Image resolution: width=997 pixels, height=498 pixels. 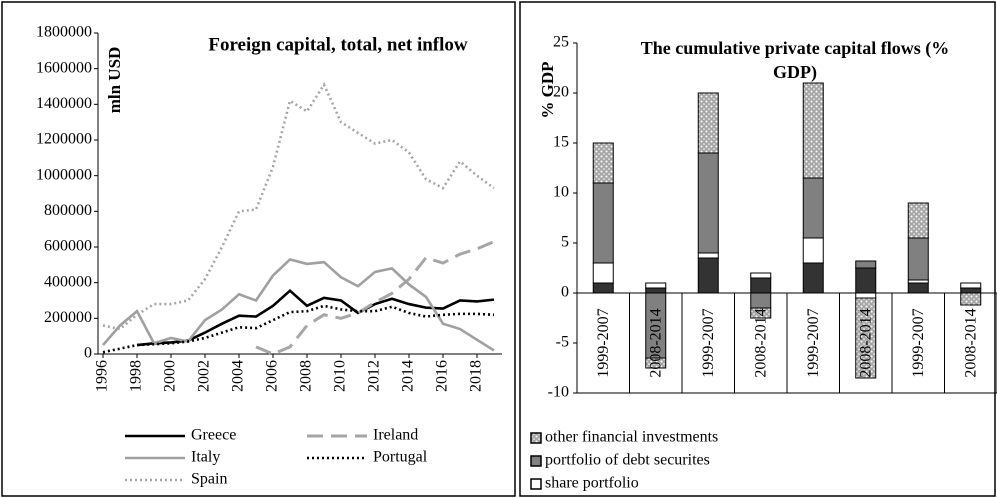 What do you see at coordinates (64, 67) in the screenshot?
I see `y-tick-label: 1600000` at bounding box center [64, 67].